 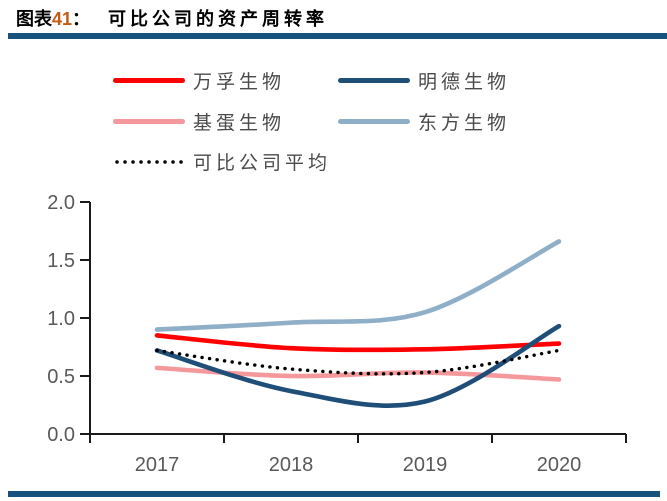 I want to click on legend-entry-average: 可比公司平均, so click(x=222, y=161).